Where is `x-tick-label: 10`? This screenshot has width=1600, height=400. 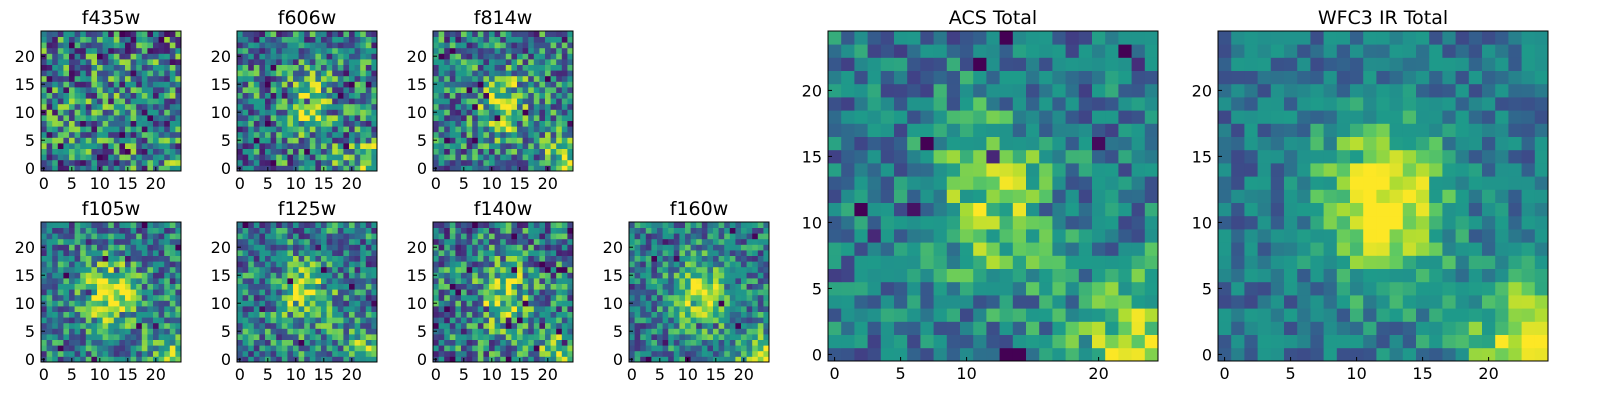
x-tick-label: 10 is located at coordinates (296, 183).